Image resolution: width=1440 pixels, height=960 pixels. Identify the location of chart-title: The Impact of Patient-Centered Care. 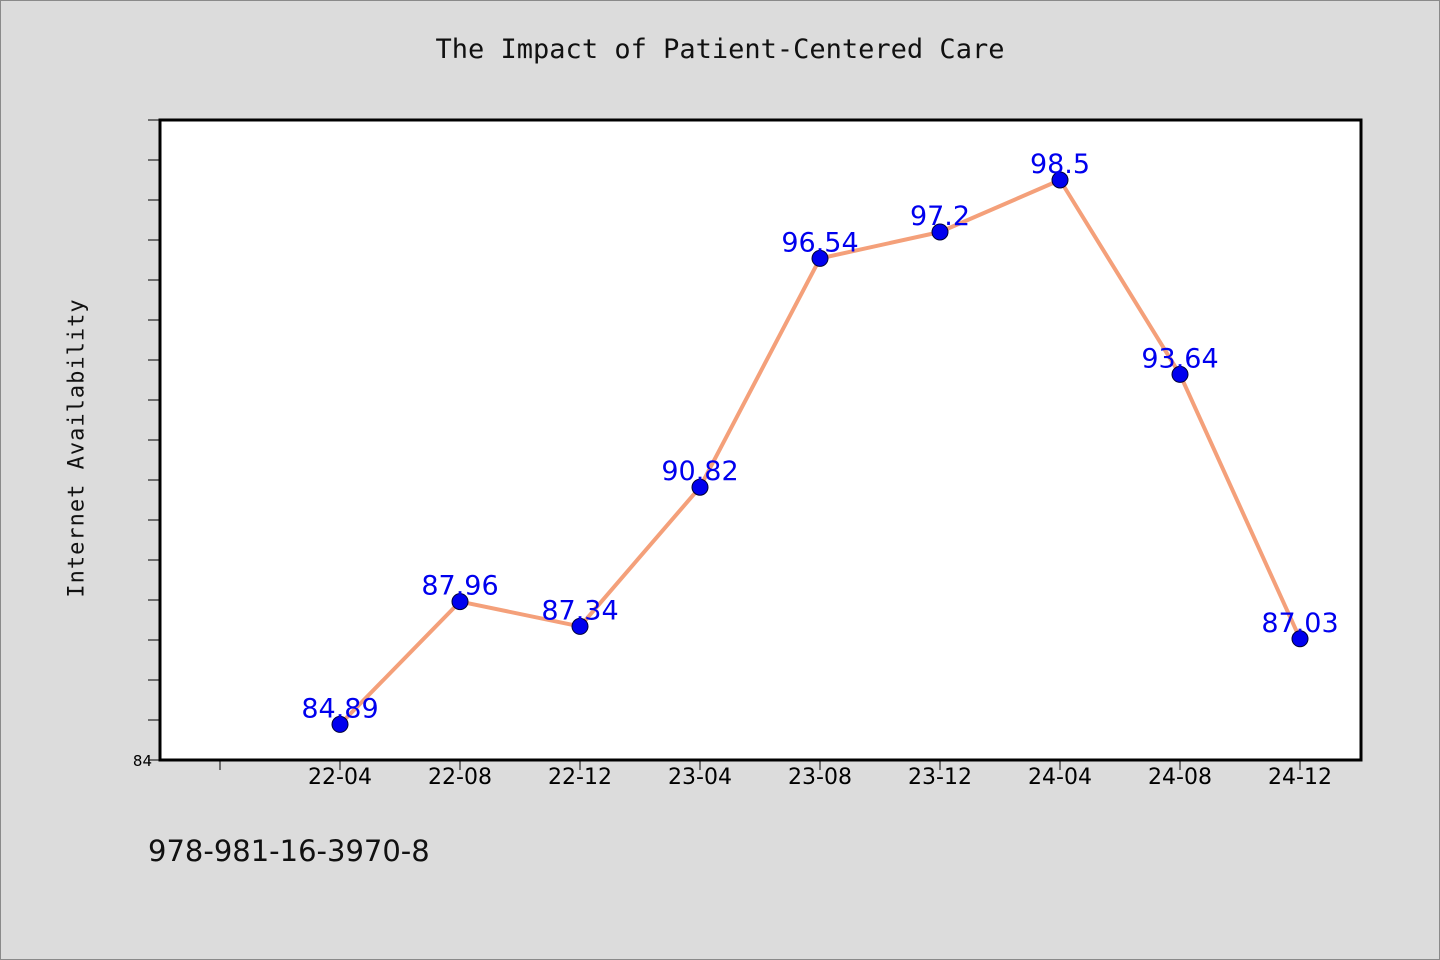
(720, 49).